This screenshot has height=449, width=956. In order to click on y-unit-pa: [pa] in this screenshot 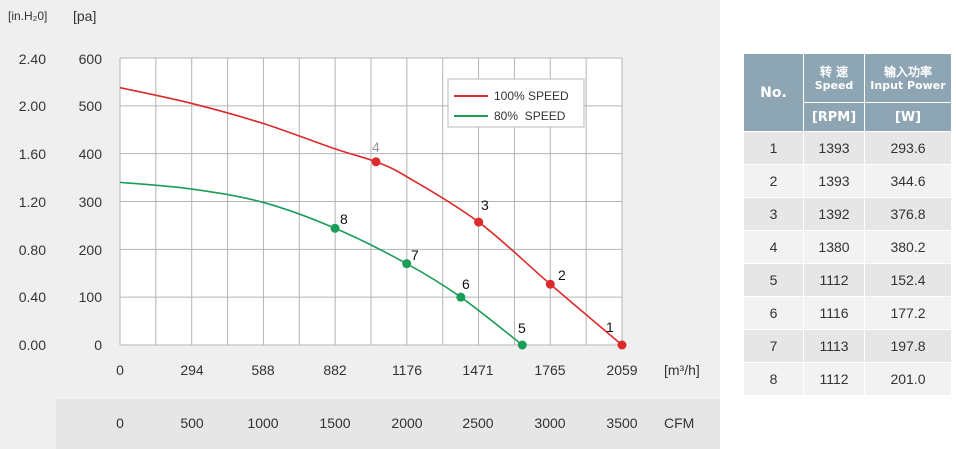, I will do `click(85, 16)`.